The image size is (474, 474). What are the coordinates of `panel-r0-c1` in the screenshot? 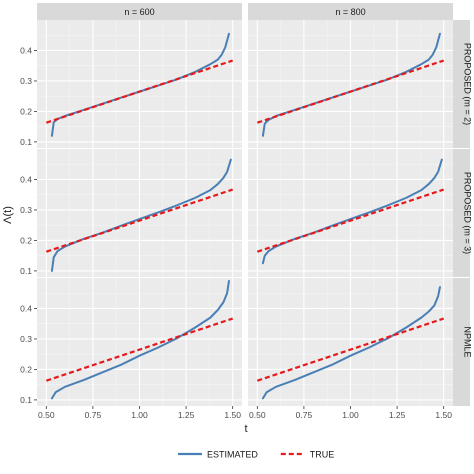 It's located at (350, 84).